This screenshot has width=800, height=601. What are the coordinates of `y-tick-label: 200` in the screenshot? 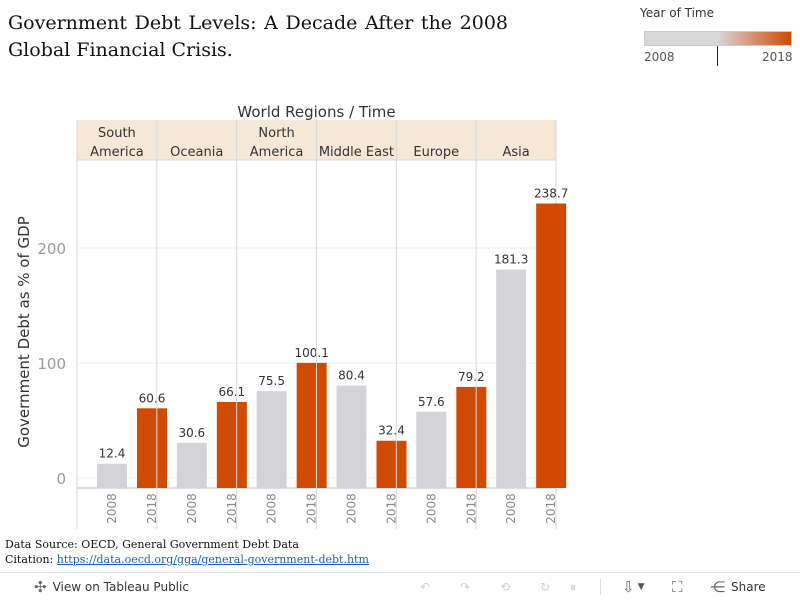 It's located at (51, 249).